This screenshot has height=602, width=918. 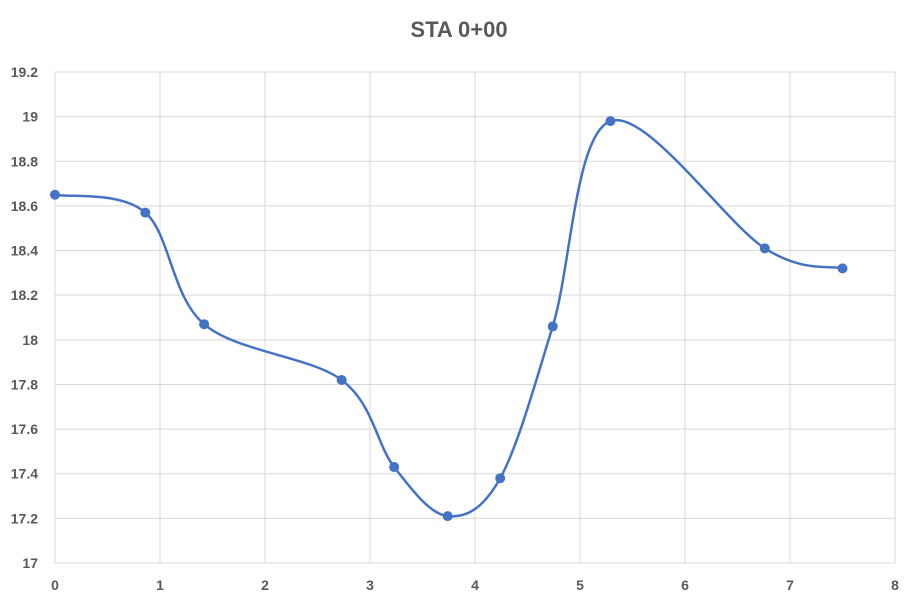 I want to click on x-tick-label: 0, so click(x=55, y=585).